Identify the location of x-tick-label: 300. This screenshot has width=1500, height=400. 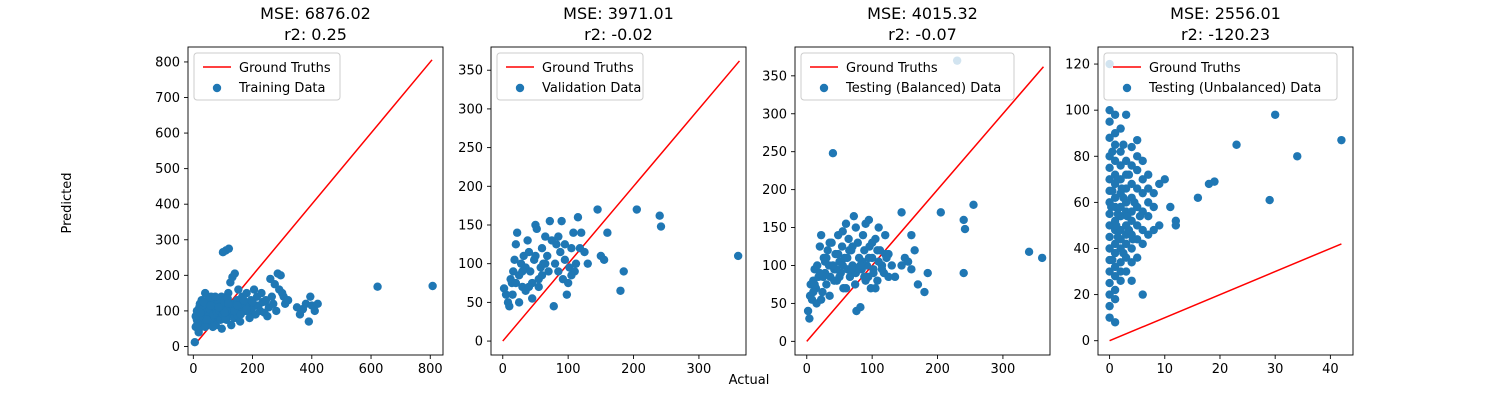
(699, 369).